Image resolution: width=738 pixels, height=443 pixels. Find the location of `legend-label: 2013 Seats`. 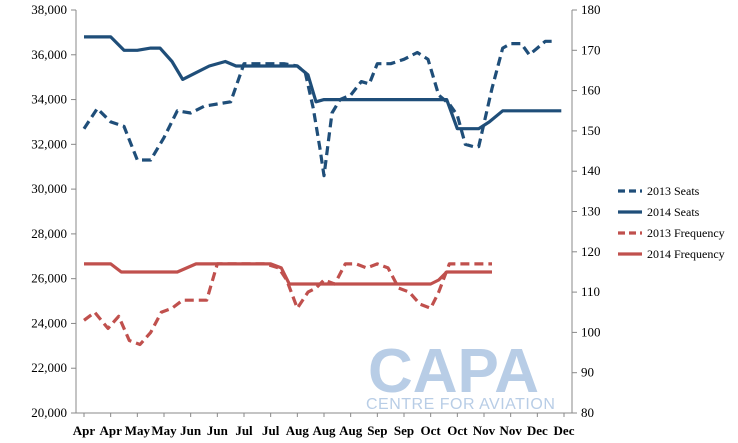

legend-label: 2013 Seats is located at coordinates (673, 191).